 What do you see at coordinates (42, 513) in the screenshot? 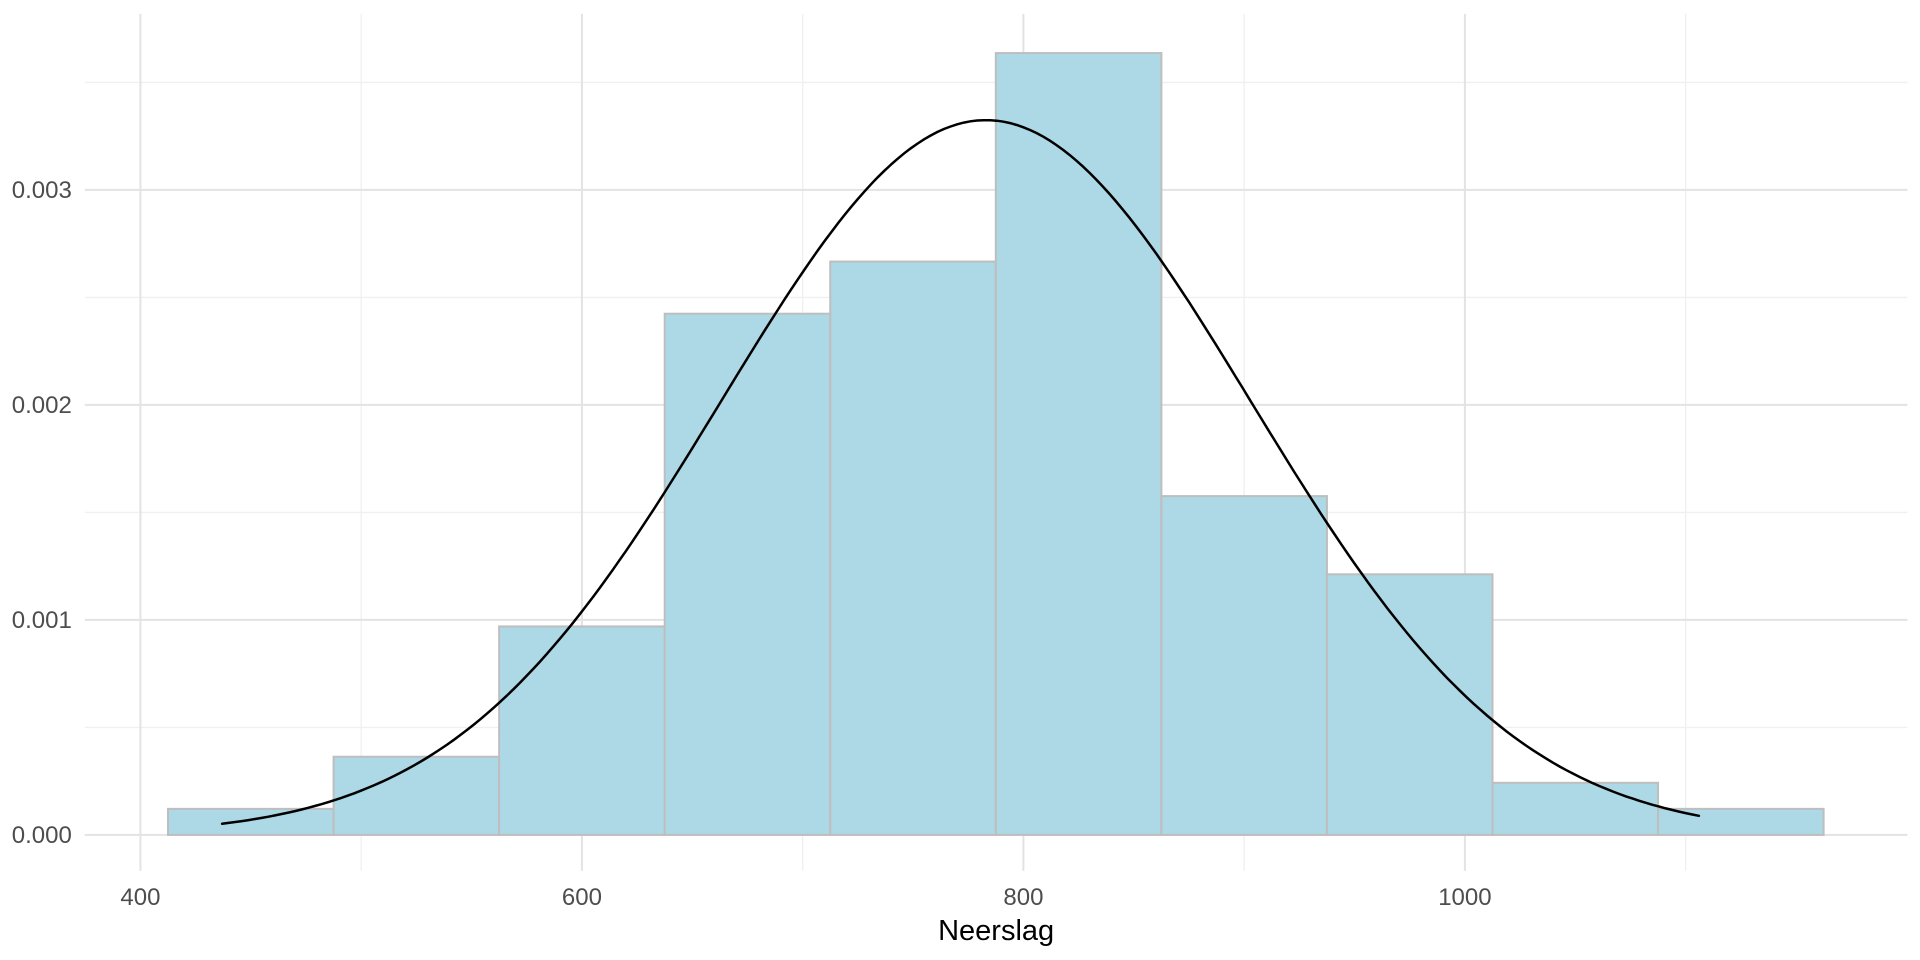
I see `y-axis-tick-labels: 0.000 0.001 0.002 0.003` at bounding box center [42, 513].